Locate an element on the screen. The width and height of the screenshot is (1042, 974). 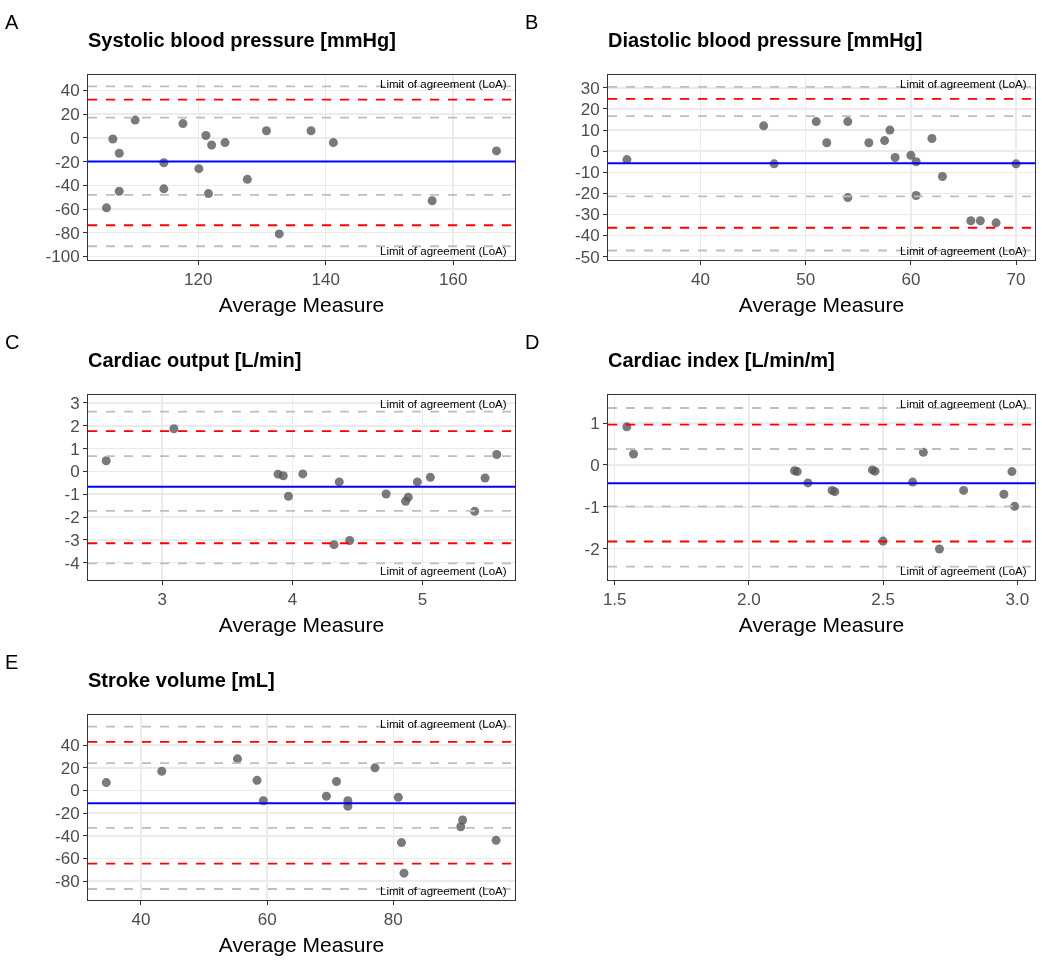
chart-title: Cardiac output [L/min] is located at coordinates (195, 360).